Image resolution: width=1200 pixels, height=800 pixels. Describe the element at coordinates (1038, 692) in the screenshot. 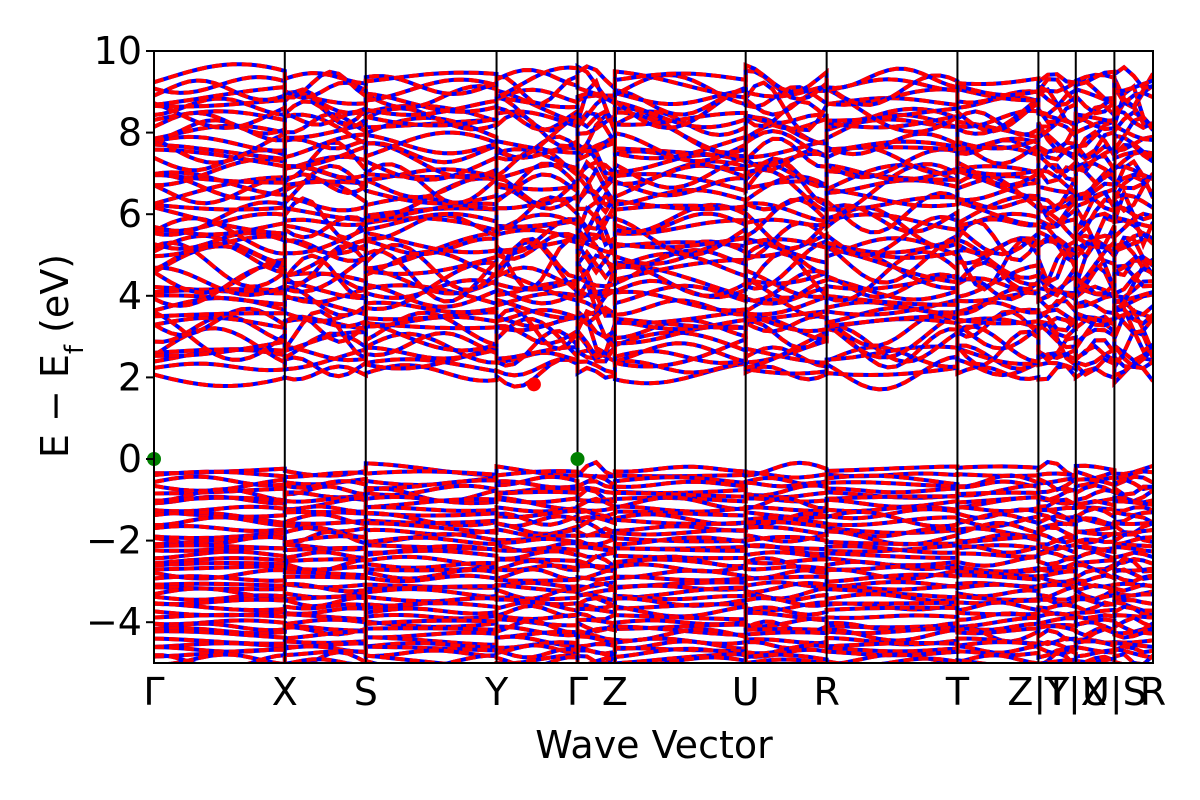

I see `x-tick-label: Z|Y` at that location.